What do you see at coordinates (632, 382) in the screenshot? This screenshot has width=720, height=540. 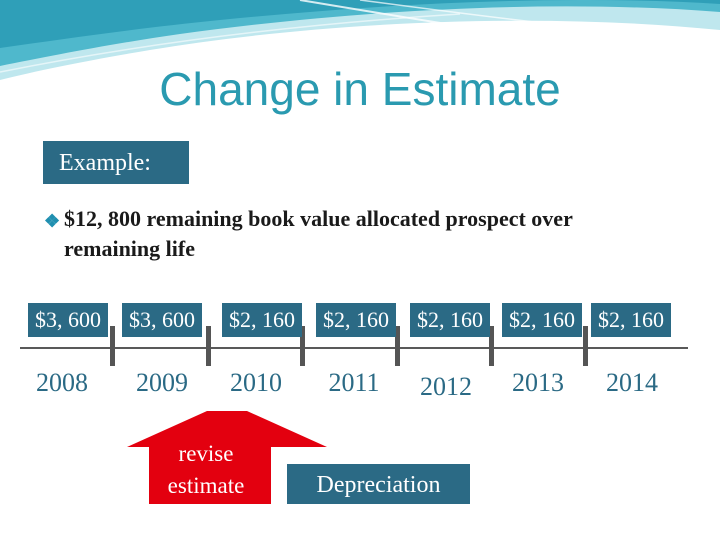 I see `year-2014: 2014` at bounding box center [632, 382].